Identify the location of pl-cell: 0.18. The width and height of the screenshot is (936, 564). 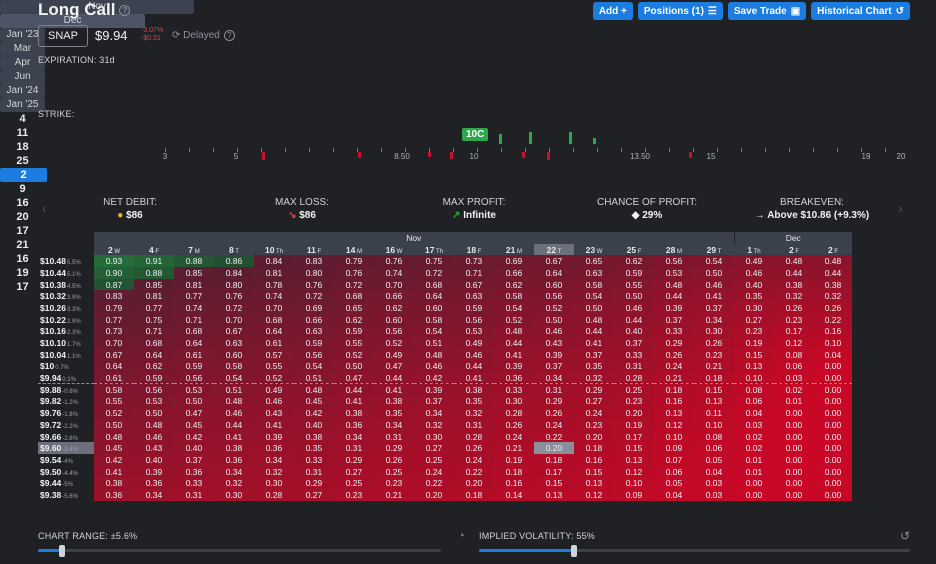
(714, 378).